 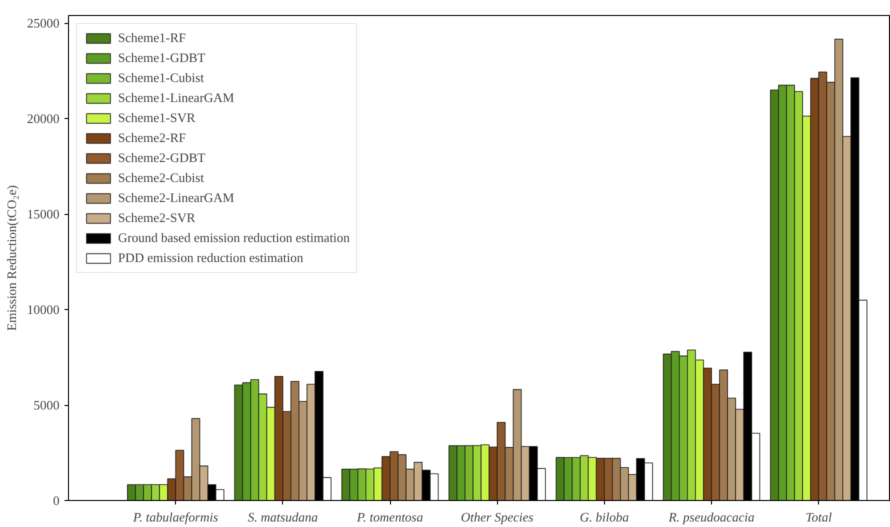 What do you see at coordinates (152, 38) in the screenshot?
I see `legend-label: Scheme1-RF` at bounding box center [152, 38].